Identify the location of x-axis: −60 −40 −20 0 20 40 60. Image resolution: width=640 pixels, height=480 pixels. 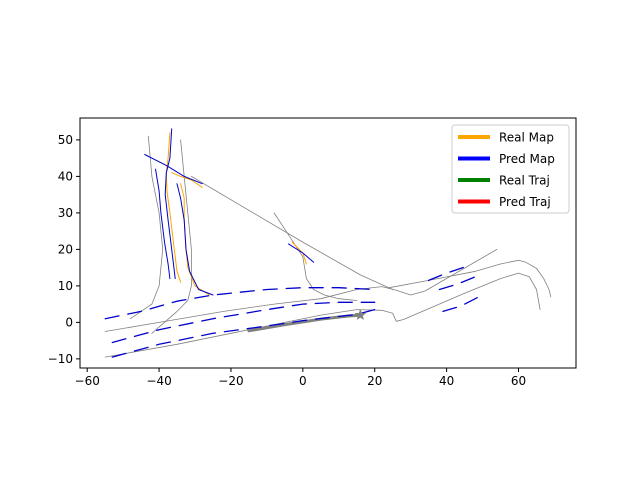
(300, 378).